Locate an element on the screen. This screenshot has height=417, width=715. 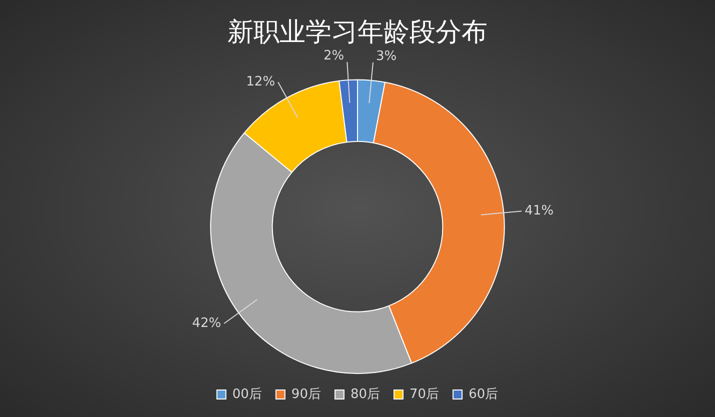
legend-label: 60后 is located at coordinates (483, 394).